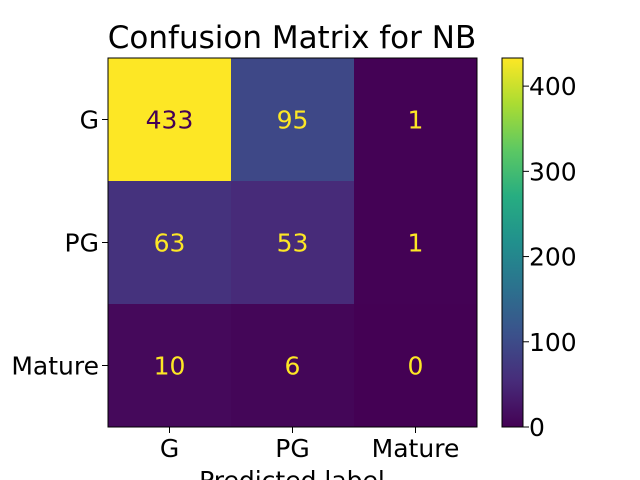 This screenshot has width=640, height=480. I want to click on x-axis-label: Predicted label, so click(292, 473).